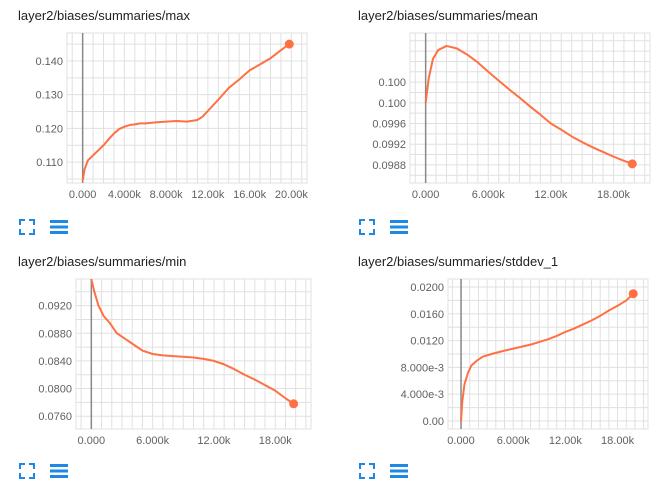 The width and height of the screenshot is (669, 487). I want to click on y-tick-label: 0.0988, so click(389, 166).